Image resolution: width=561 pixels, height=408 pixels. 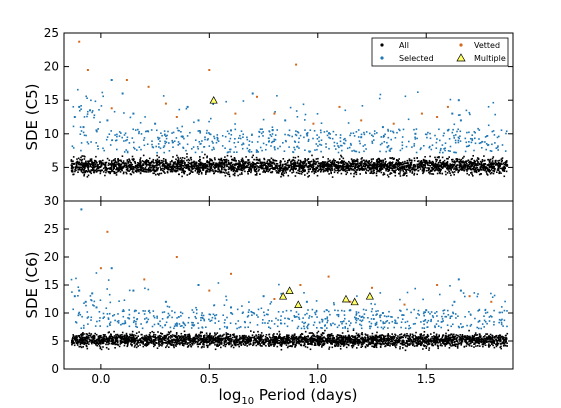 I want to click on y-tick-label: 20, so click(x=51, y=67).